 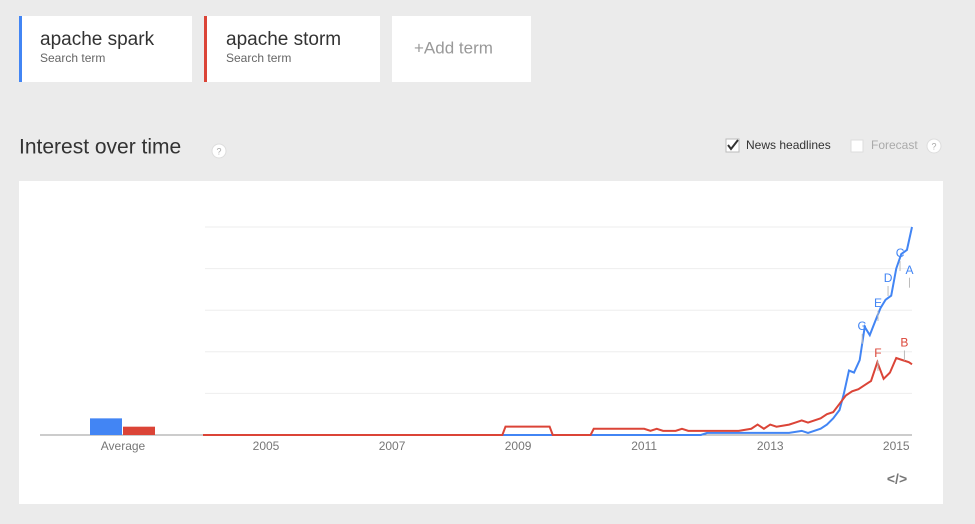 What do you see at coordinates (909, 270) in the screenshot?
I see `annotation-label: A` at bounding box center [909, 270].